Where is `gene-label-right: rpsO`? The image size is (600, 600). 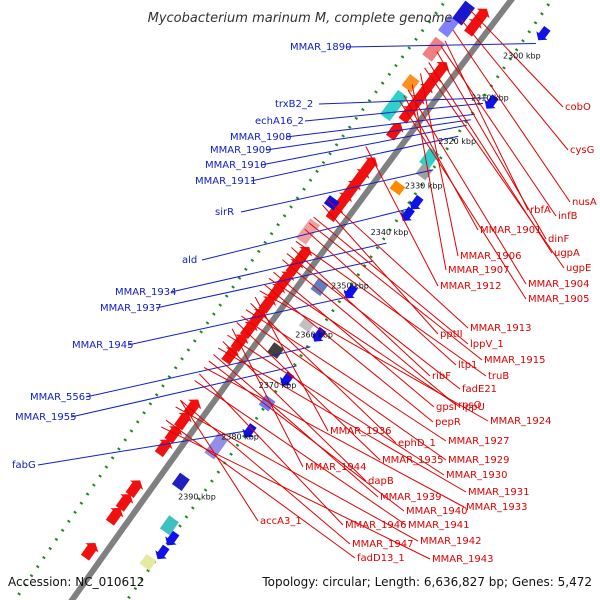 gene-label-right: rpsO is located at coordinates (470, 405).